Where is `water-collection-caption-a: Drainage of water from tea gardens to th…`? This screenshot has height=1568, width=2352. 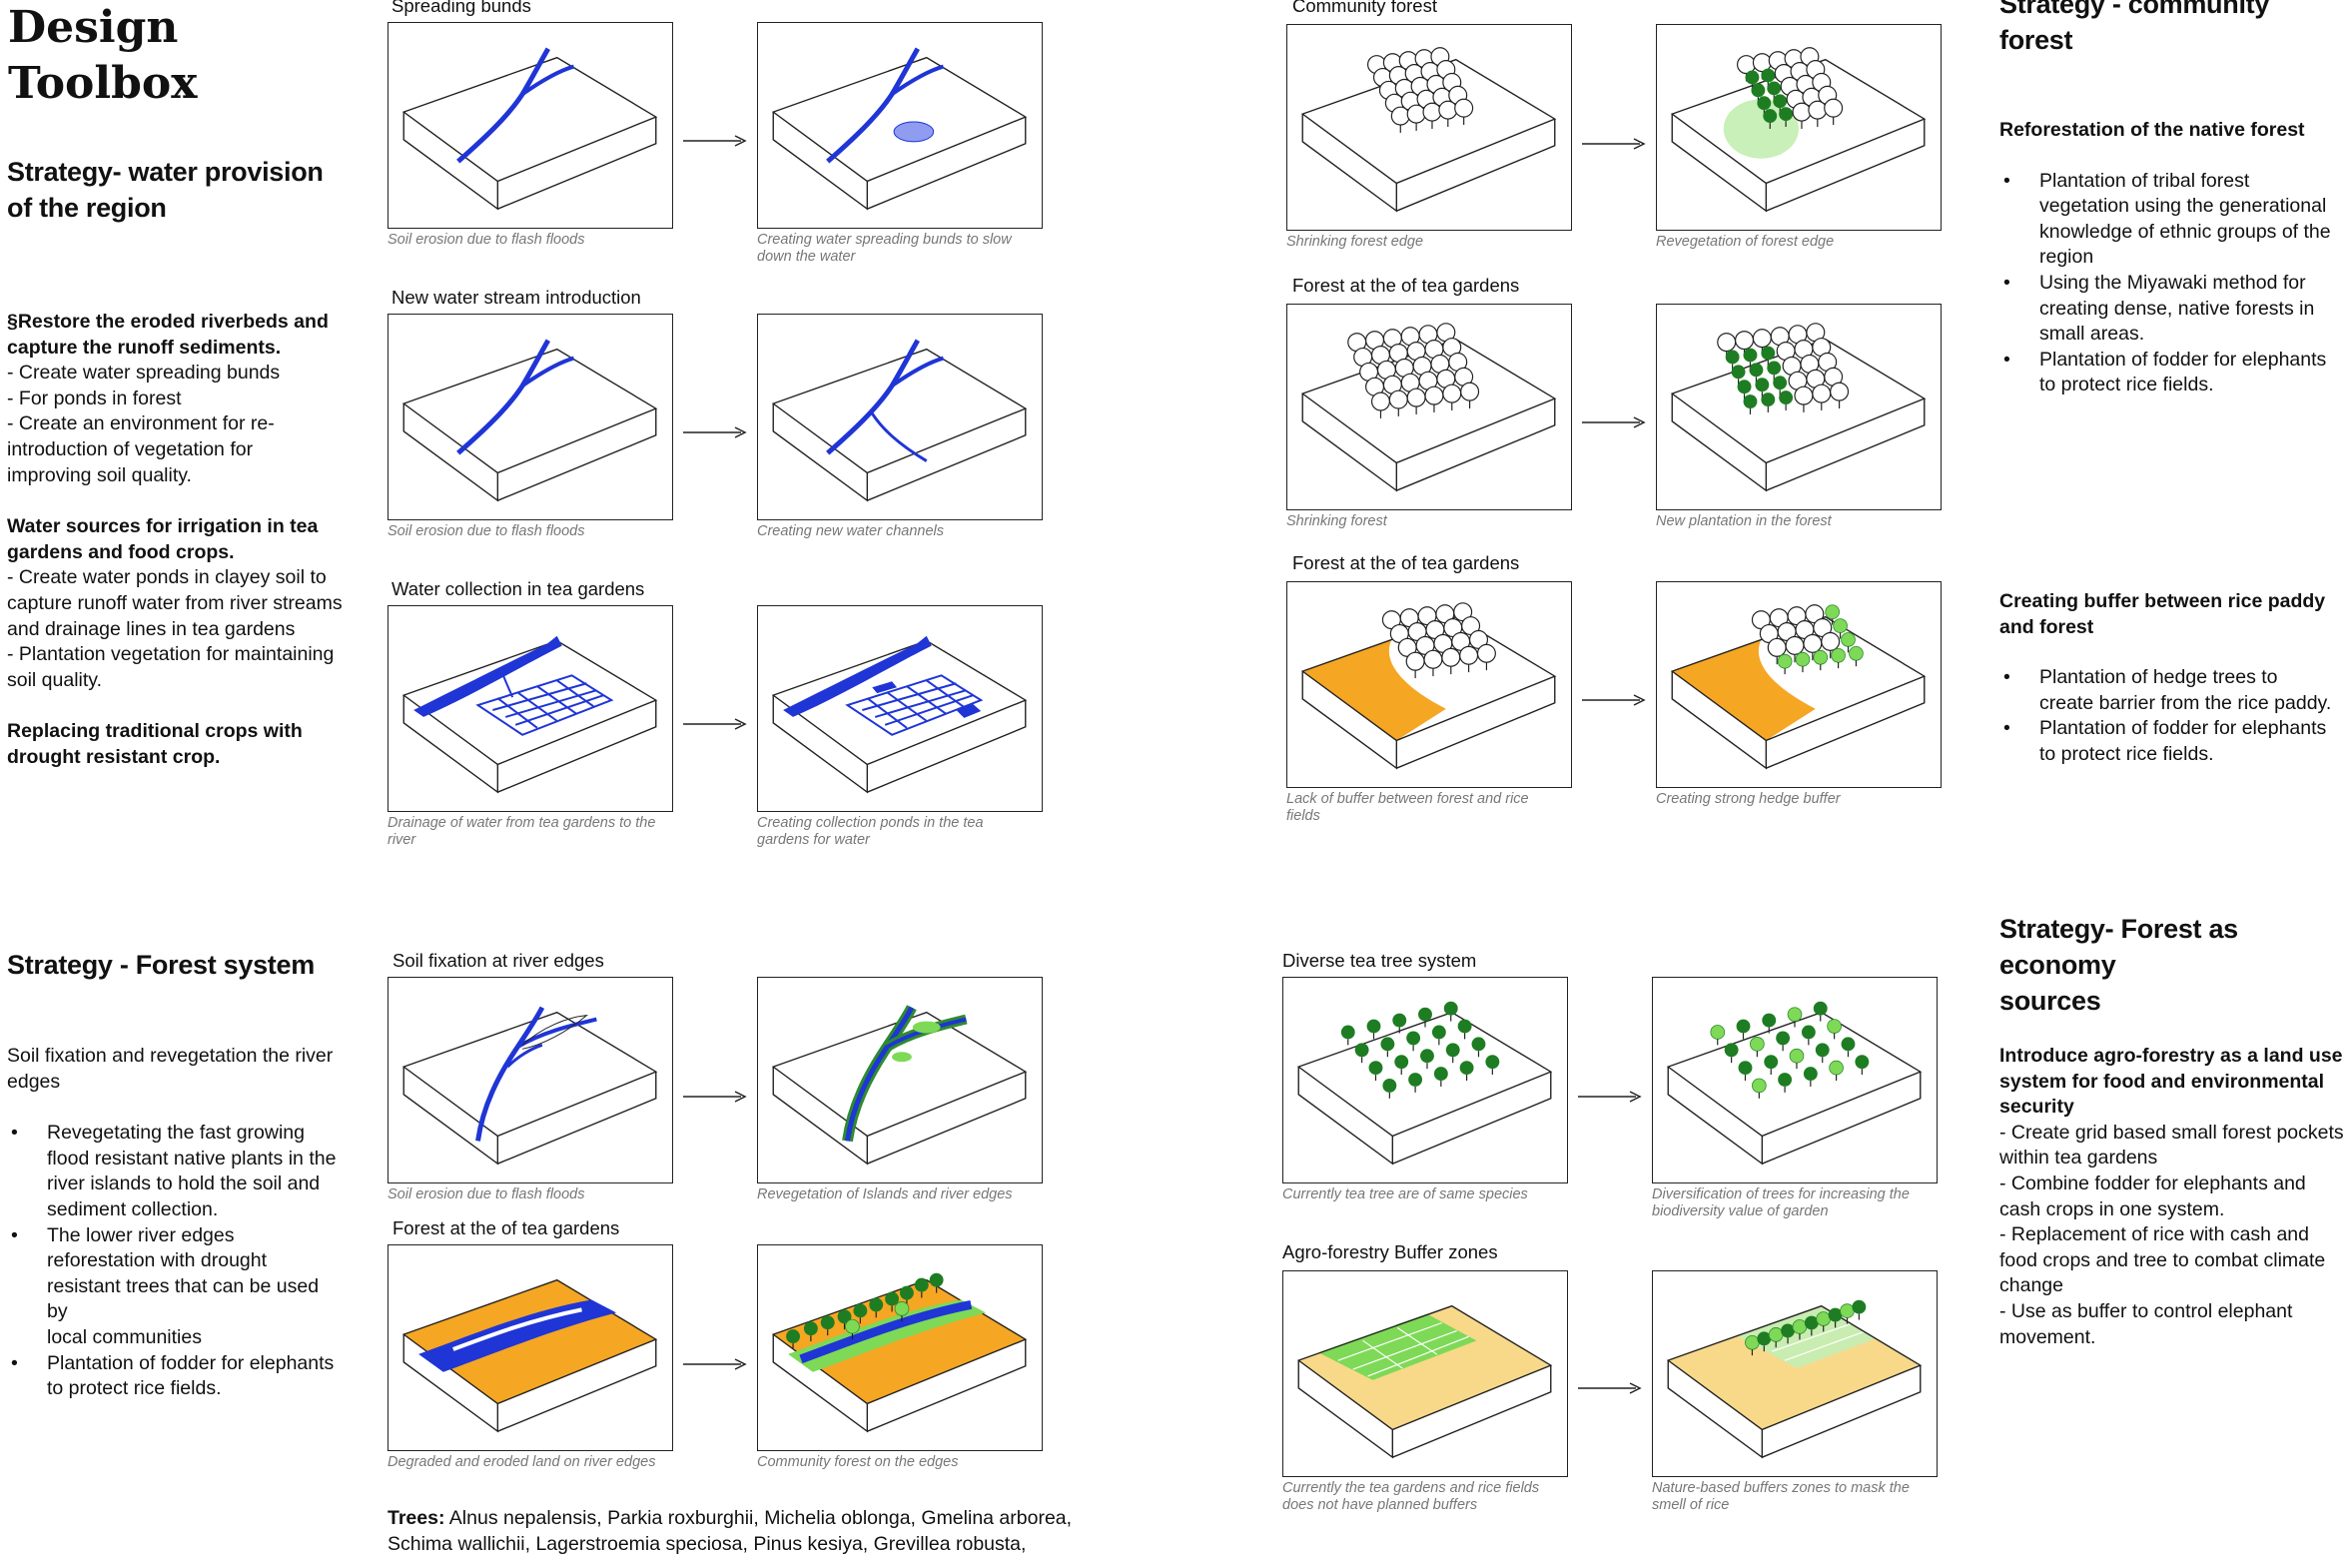 water-collection-caption-a: Drainage of water from tea gardens to th… is located at coordinates (522, 831).